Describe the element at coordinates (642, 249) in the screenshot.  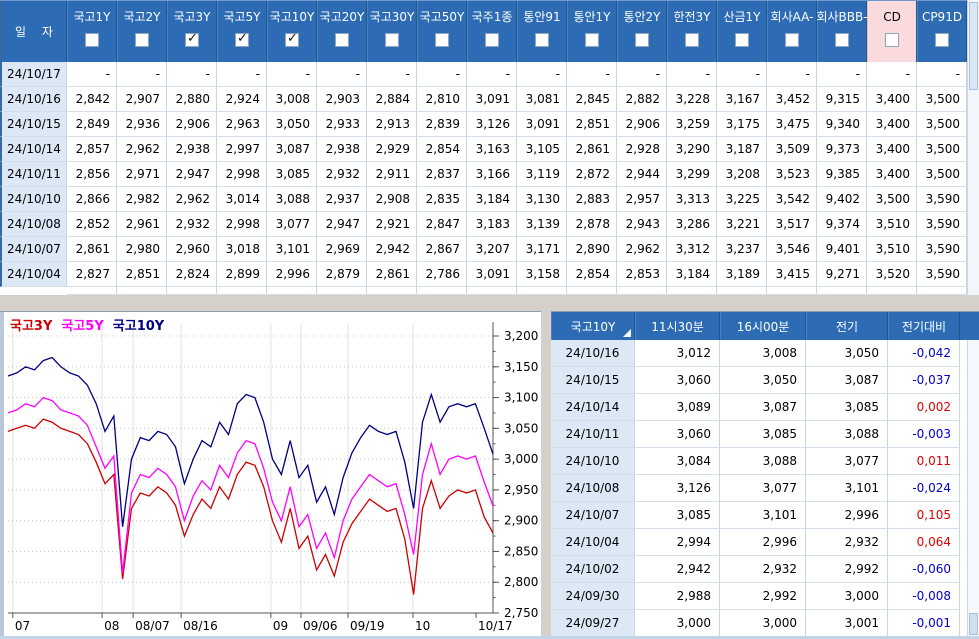
I see `value-cell: 2,962` at that location.